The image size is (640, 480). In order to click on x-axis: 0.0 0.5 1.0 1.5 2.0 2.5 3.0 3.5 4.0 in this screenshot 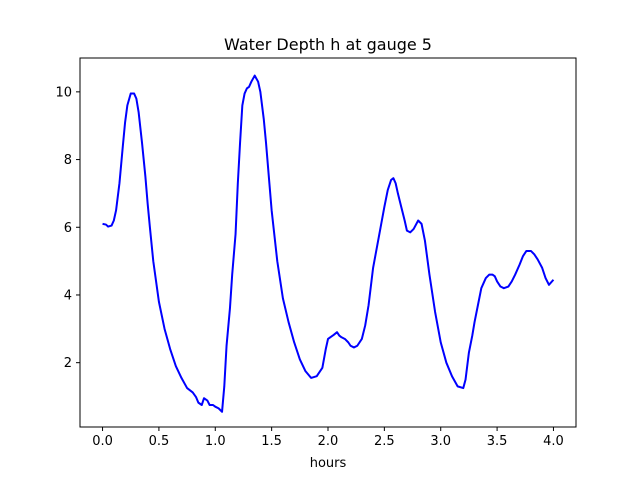, I will do `click(328, 438)`.